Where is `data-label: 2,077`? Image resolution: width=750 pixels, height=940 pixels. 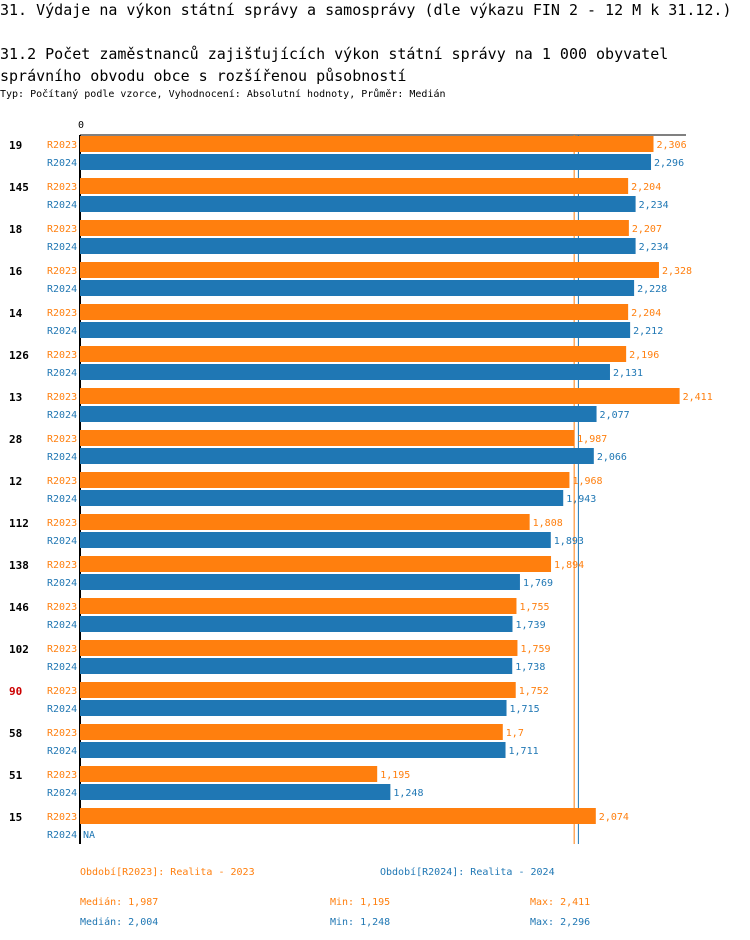 data-label: 2,077 is located at coordinates (615, 415).